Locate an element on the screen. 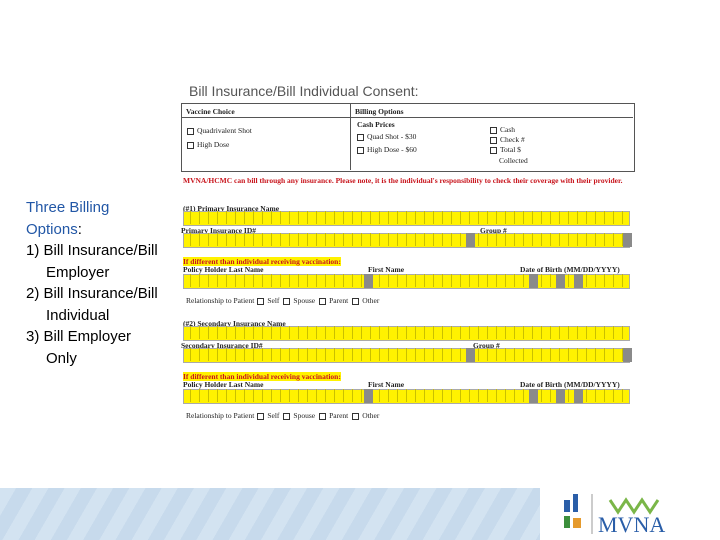 The image size is (720, 540). option: Total $ is located at coordinates (510, 149).